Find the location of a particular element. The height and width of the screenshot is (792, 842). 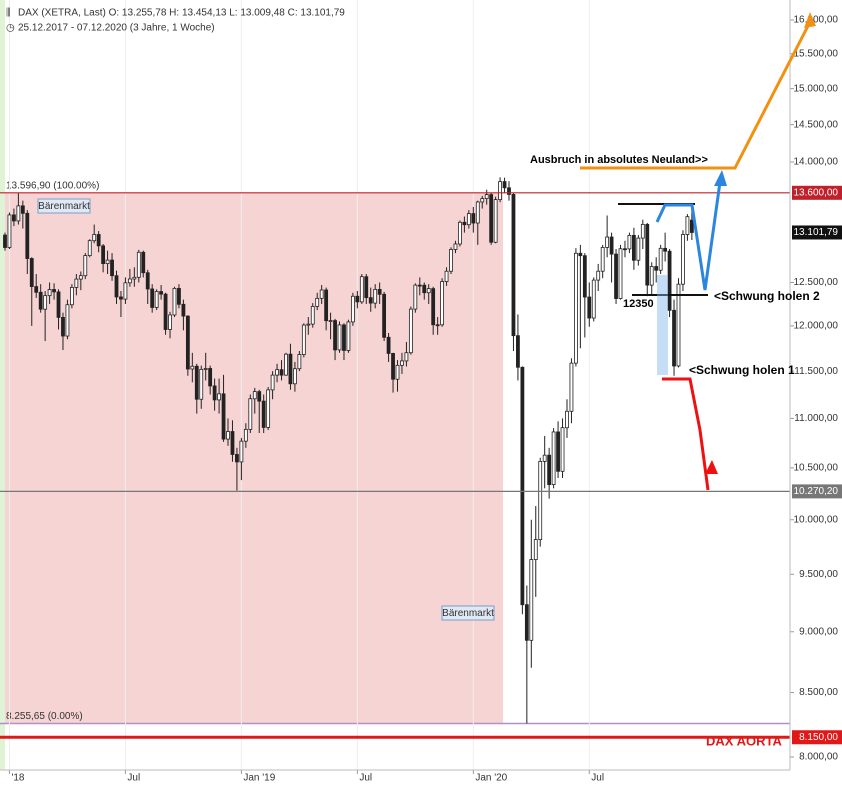

annotation: 12350 is located at coordinates (638, 304).